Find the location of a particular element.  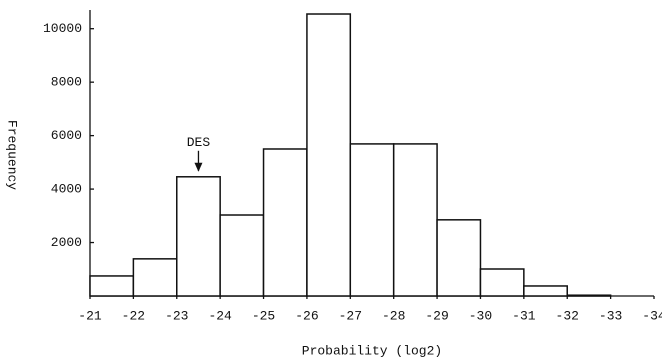

x-tick-label: -34 is located at coordinates (652, 315).